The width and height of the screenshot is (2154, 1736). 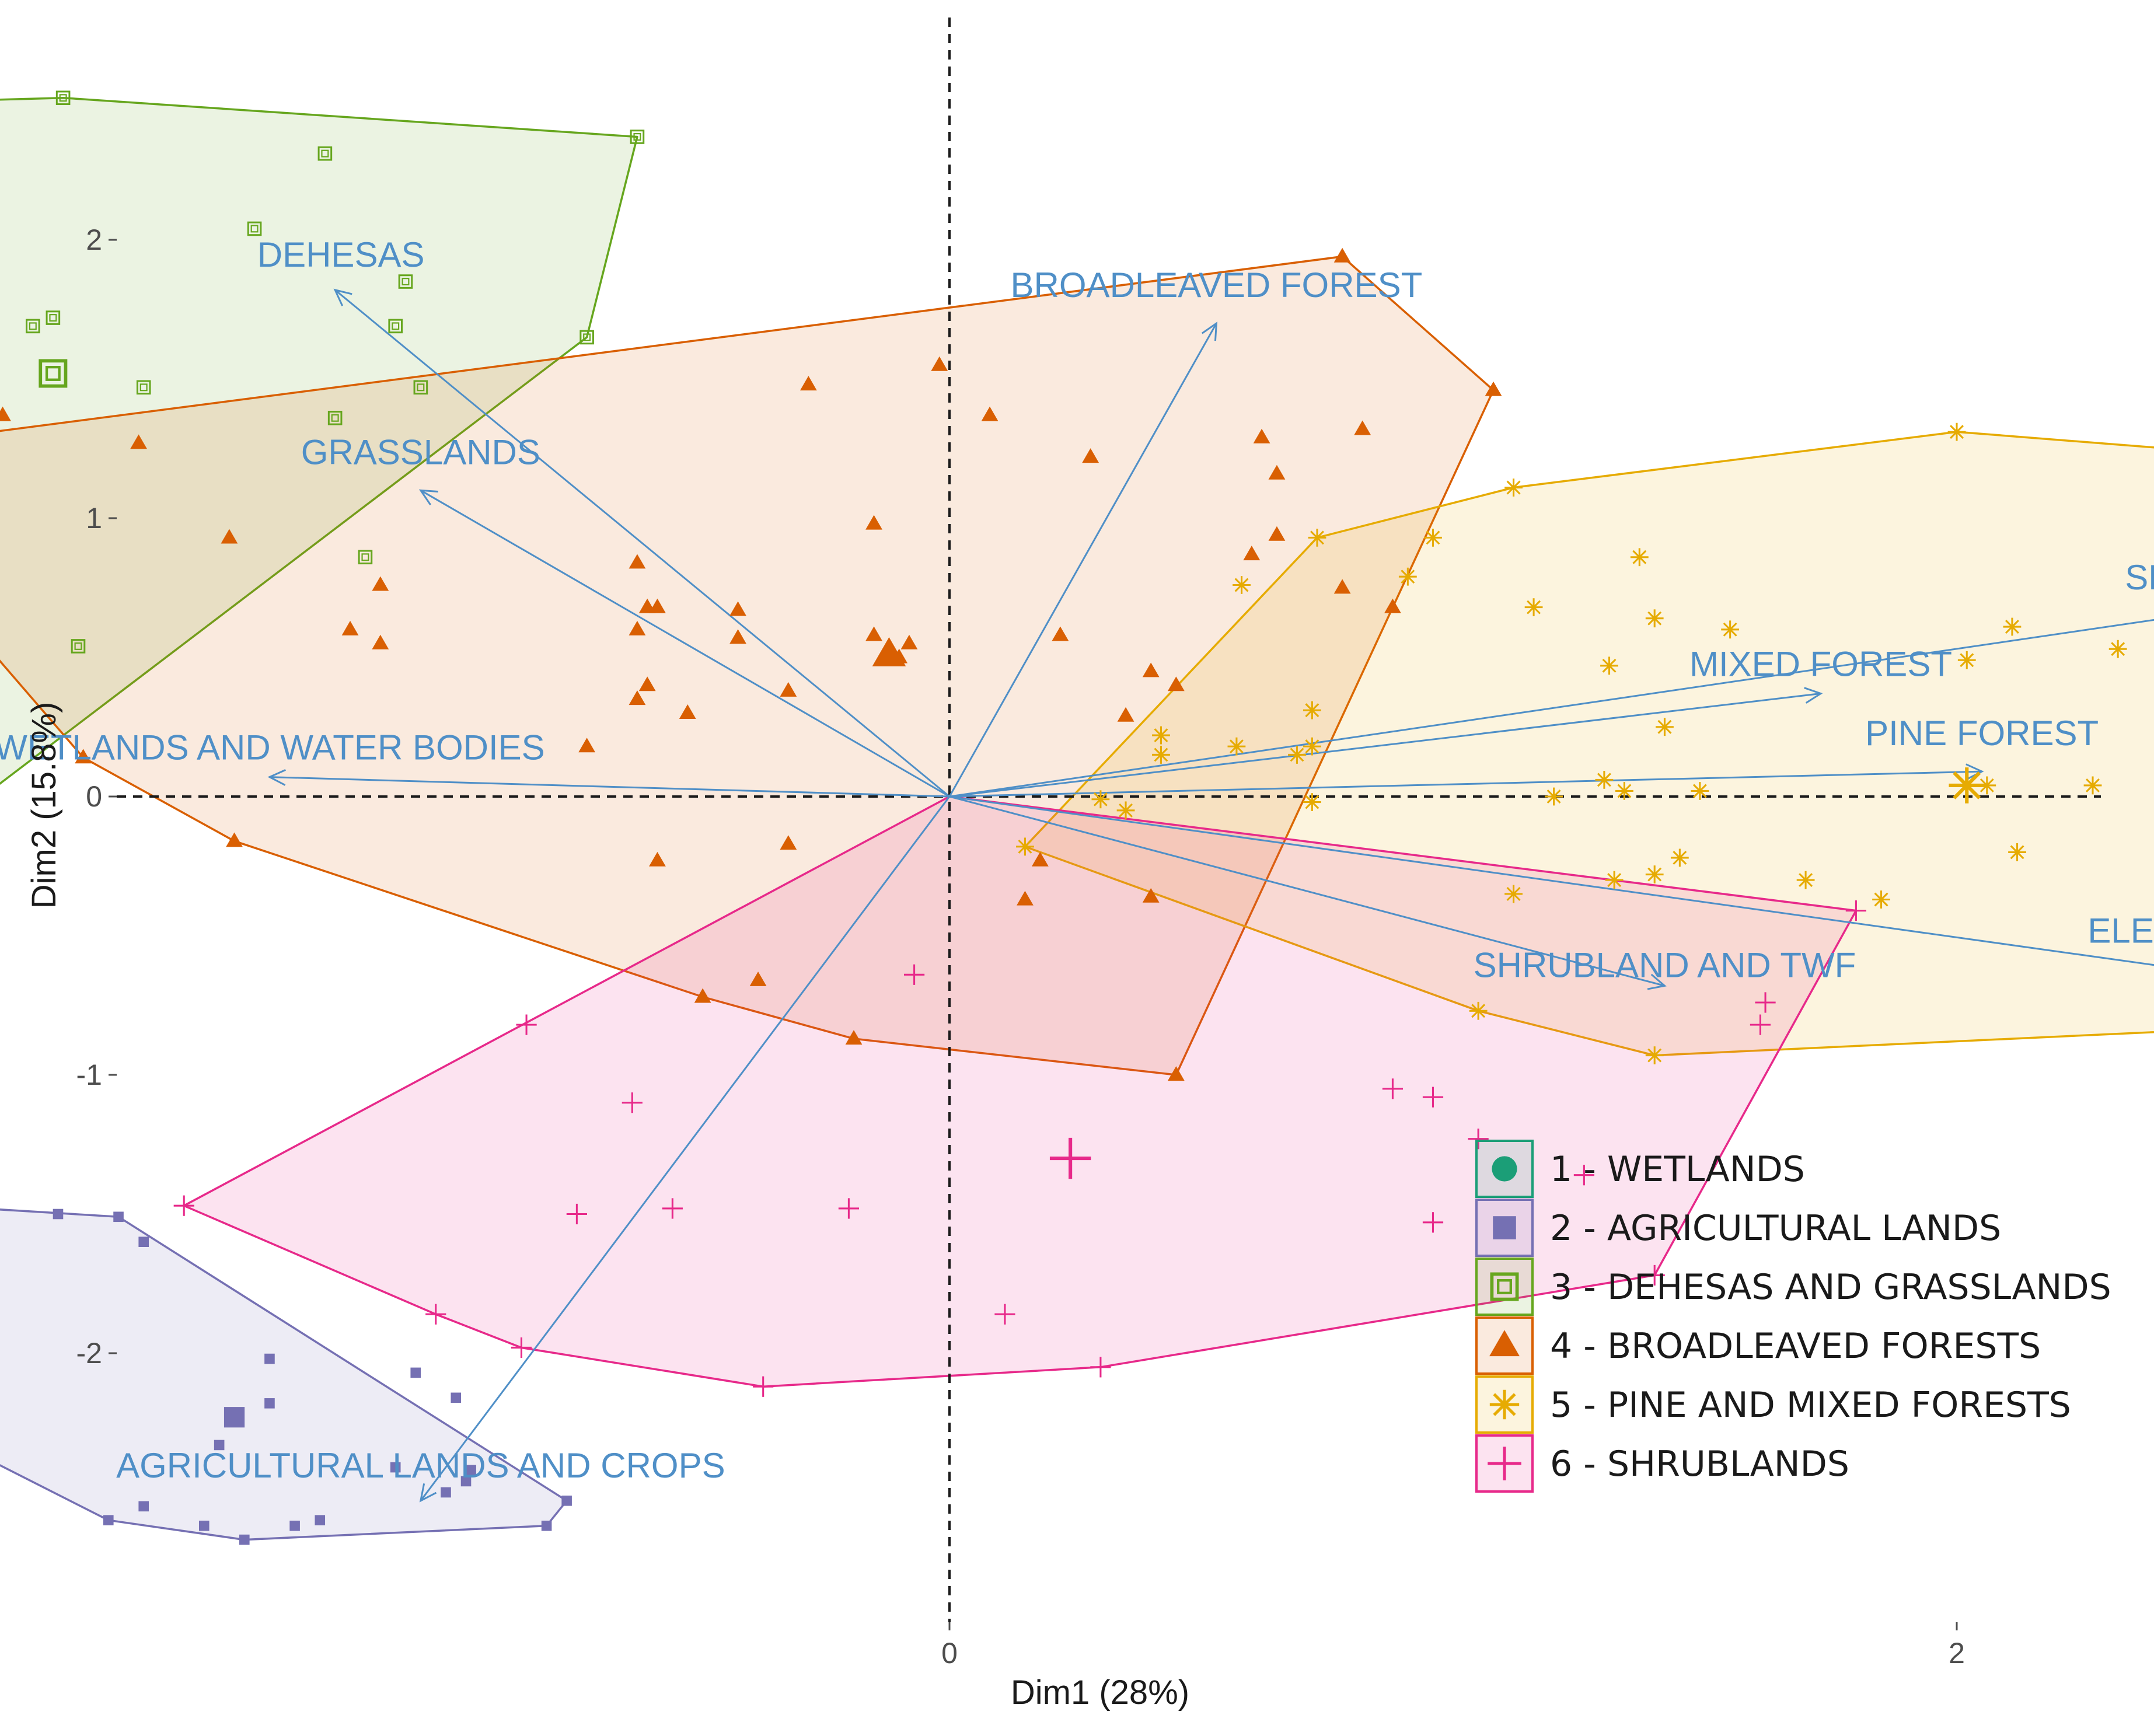 I want to click on legend-key-agricultural-lands, so click(x=1504, y=1227).